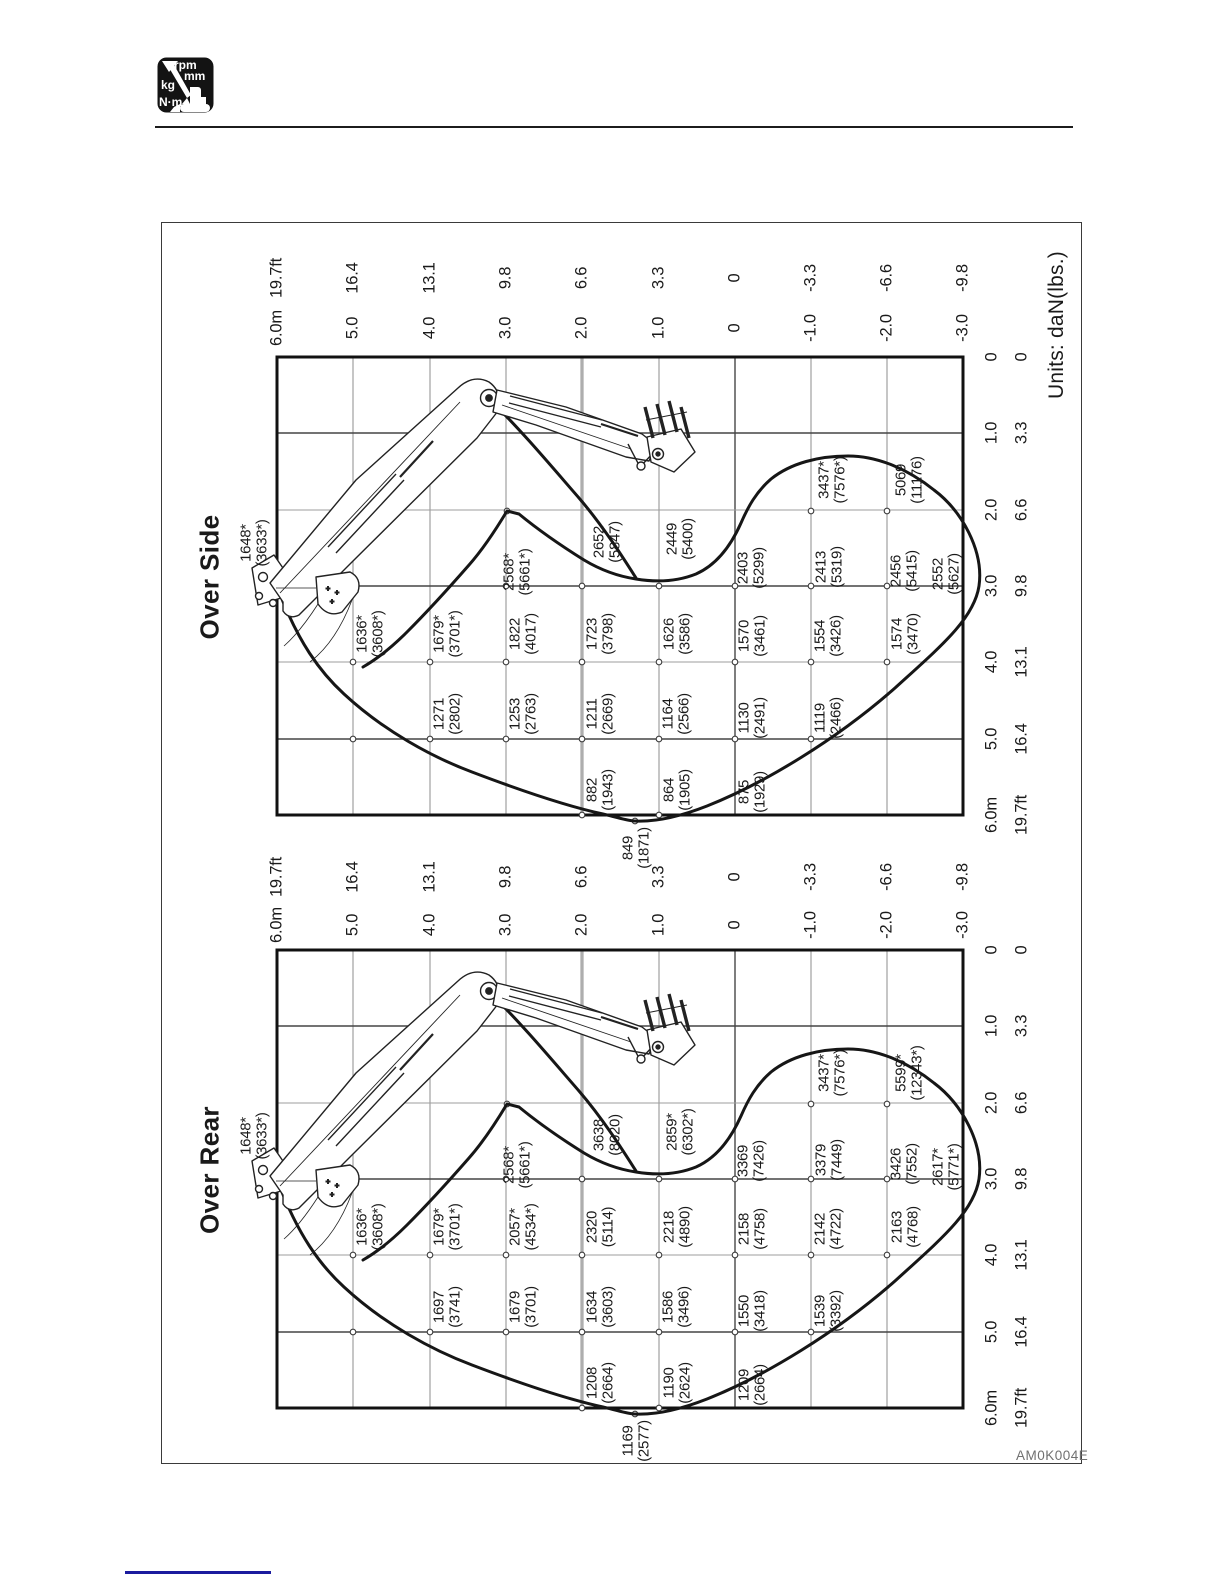  What do you see at coordinates (522, 634) in the screenshot?
I see `capacity-cell: 1822 (4017)` at bounding box center [522, 634].